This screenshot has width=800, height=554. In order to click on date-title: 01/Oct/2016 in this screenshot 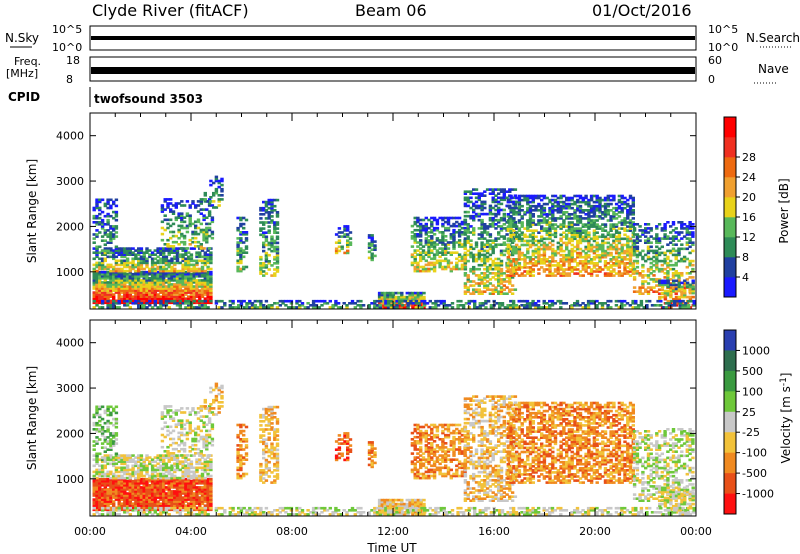, I will do `click(642, 10)`.